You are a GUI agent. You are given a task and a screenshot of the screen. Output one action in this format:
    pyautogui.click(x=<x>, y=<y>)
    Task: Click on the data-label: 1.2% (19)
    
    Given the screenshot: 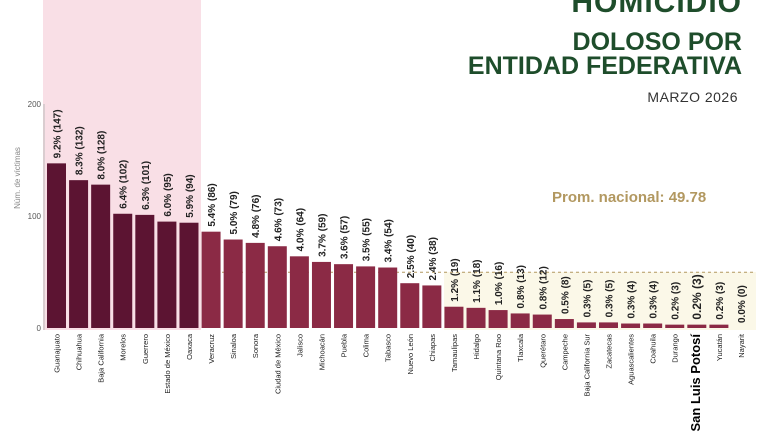 What is the action you would take?
    pyautogui.click(x=455, y=279)
    